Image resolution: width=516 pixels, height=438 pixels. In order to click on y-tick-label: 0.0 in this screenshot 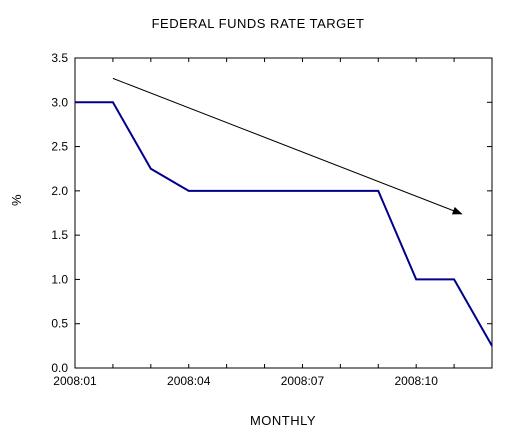, I will do `click(59, 368)`.